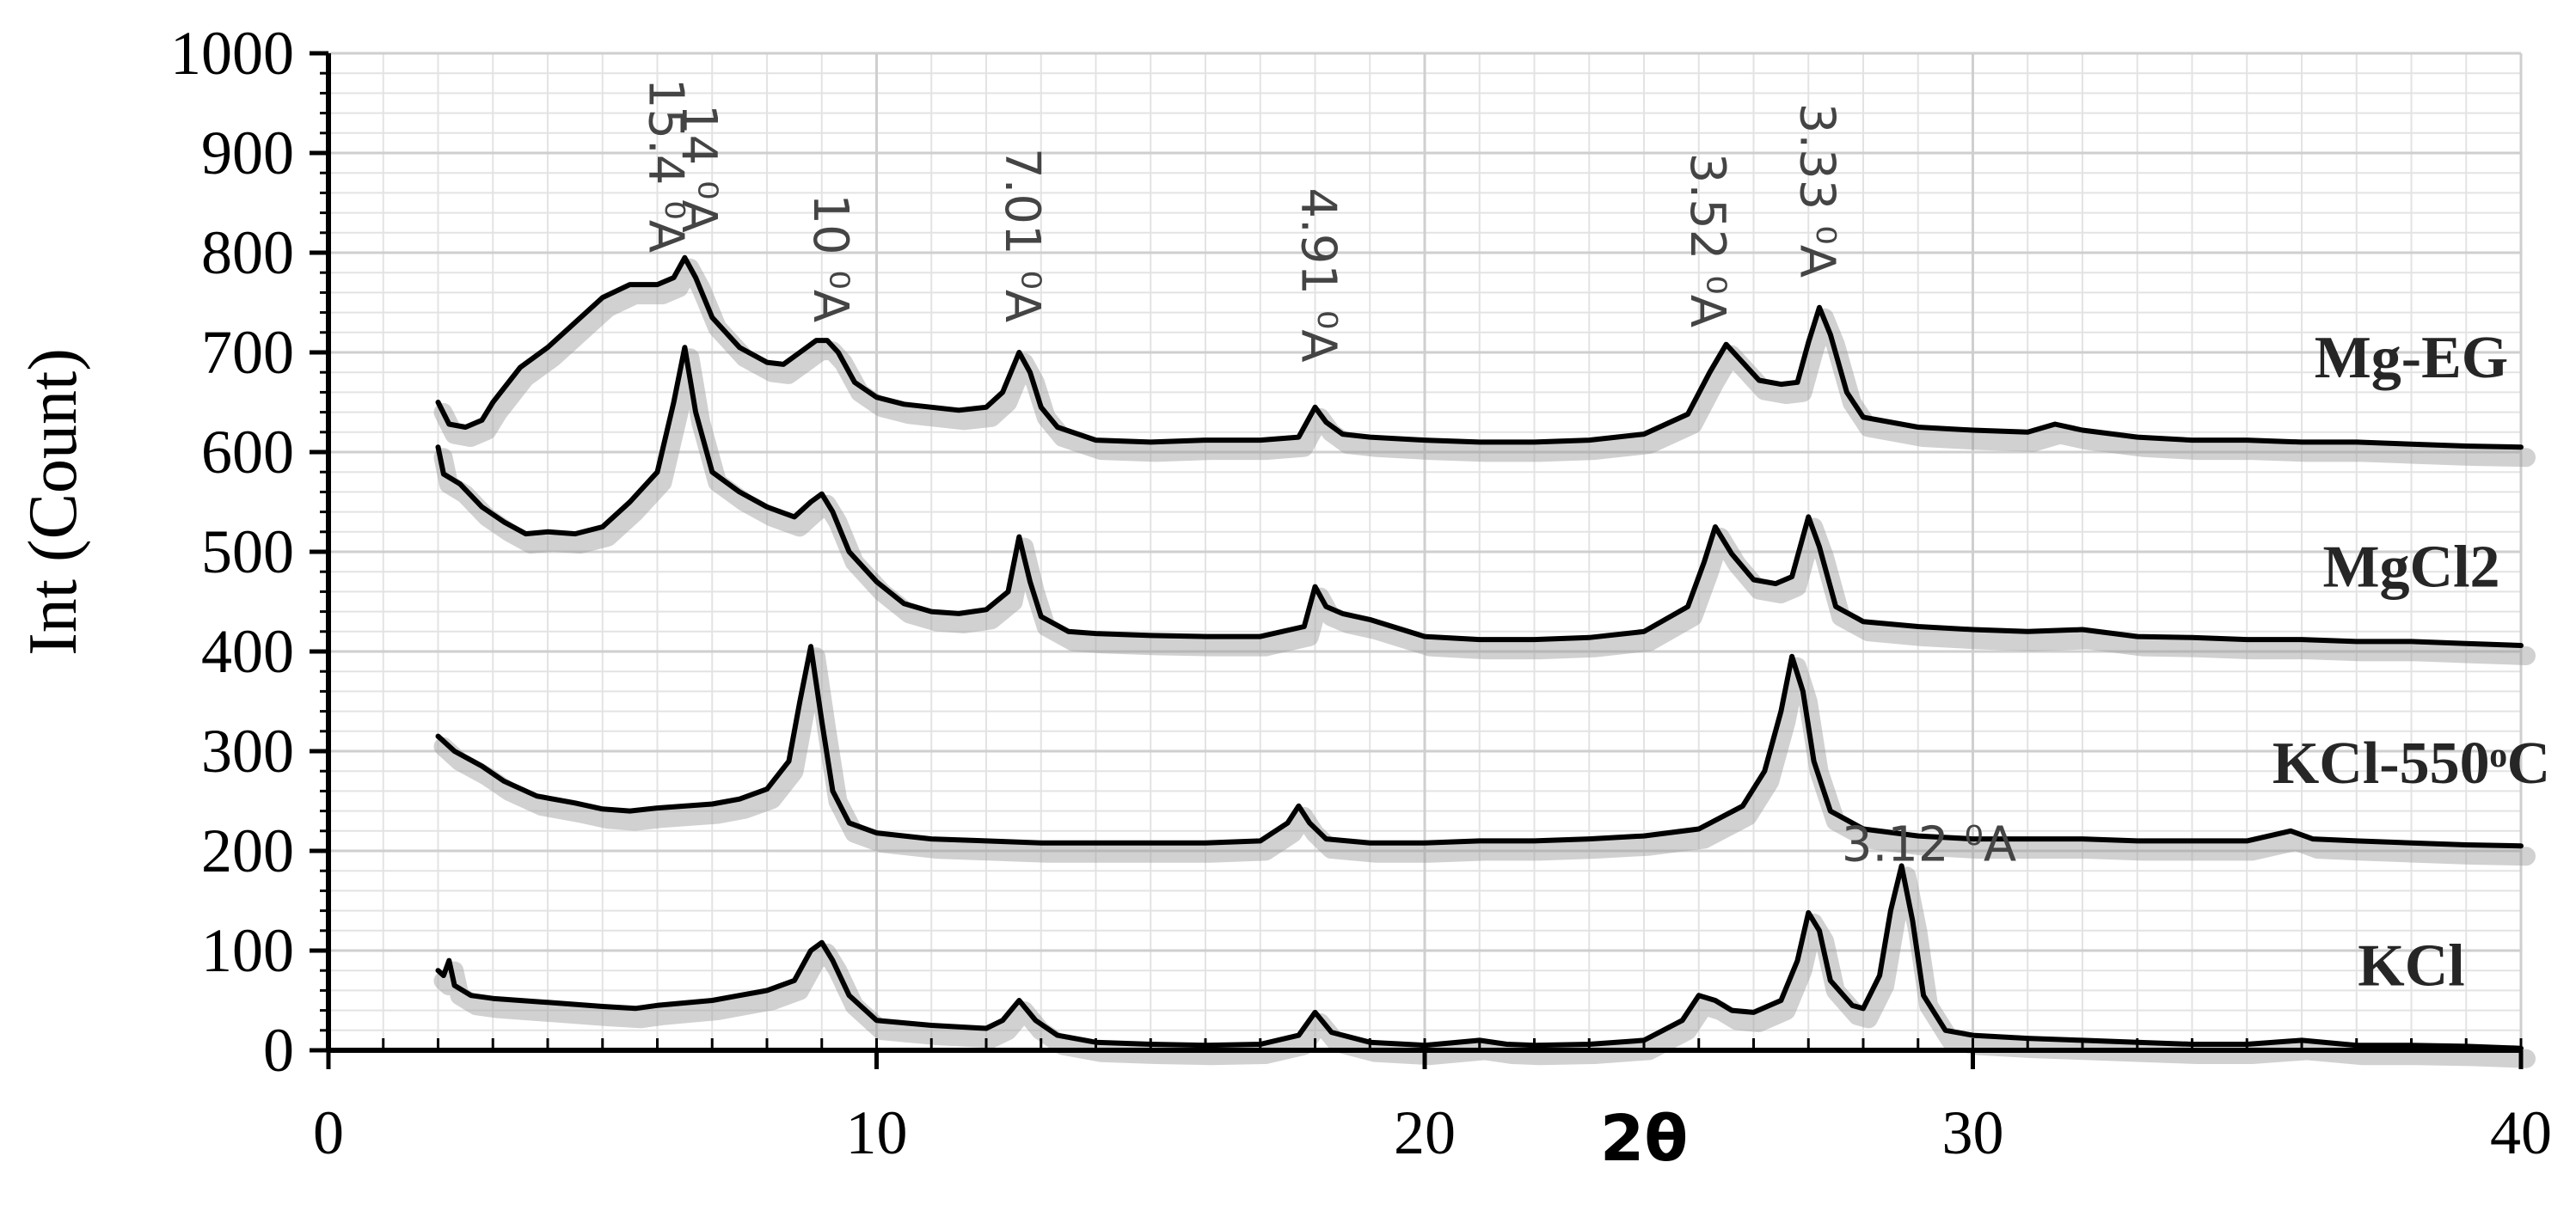 Image resolution: width=2576 pixels, height=1211 pixels. What do you see at coordinates (328, 1132) in the screenshot?
I see `x-tick-label: 0` at bounding box center [328, 1132].